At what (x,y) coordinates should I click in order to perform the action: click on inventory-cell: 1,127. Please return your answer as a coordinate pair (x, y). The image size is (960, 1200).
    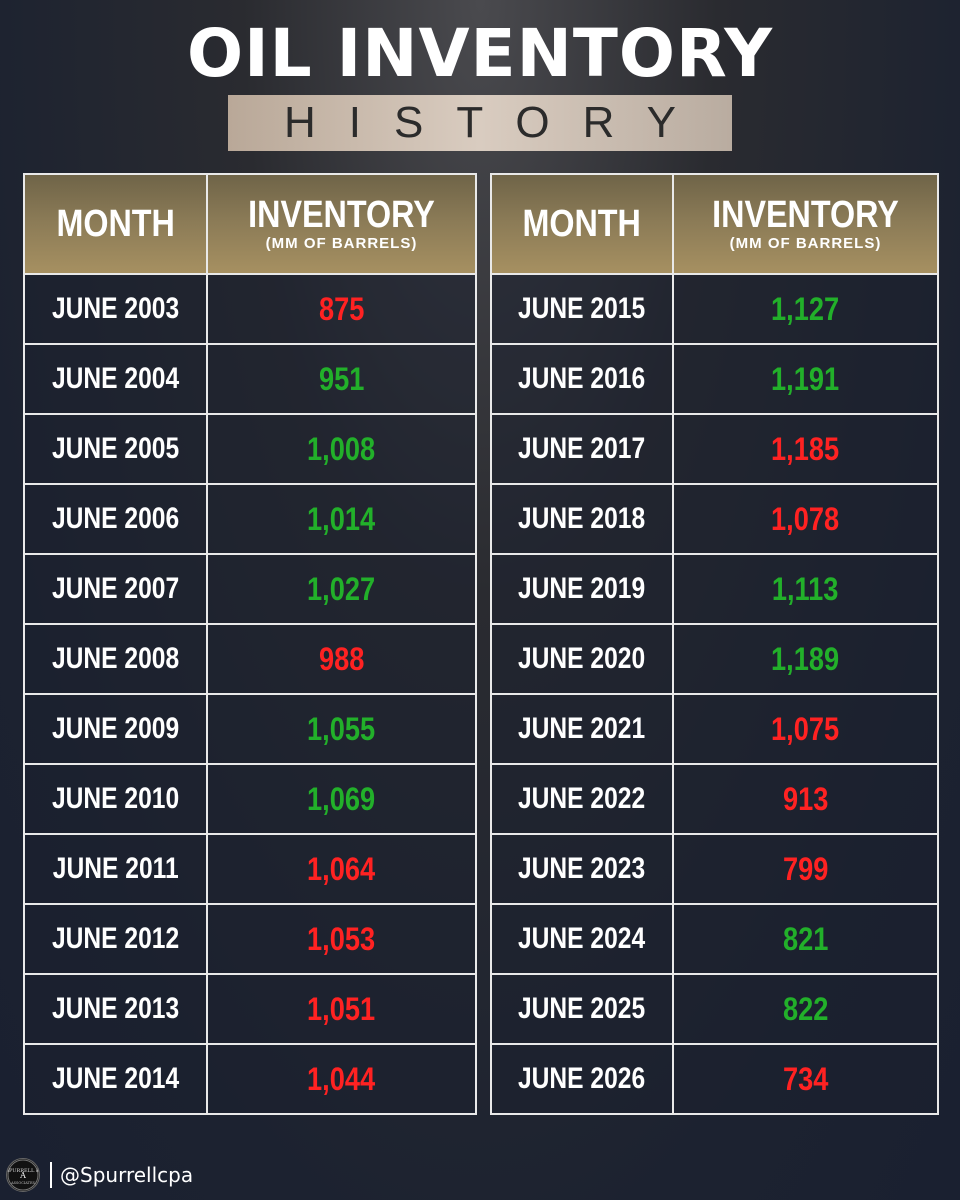
    Looking at the image, I should click on (805, 309).